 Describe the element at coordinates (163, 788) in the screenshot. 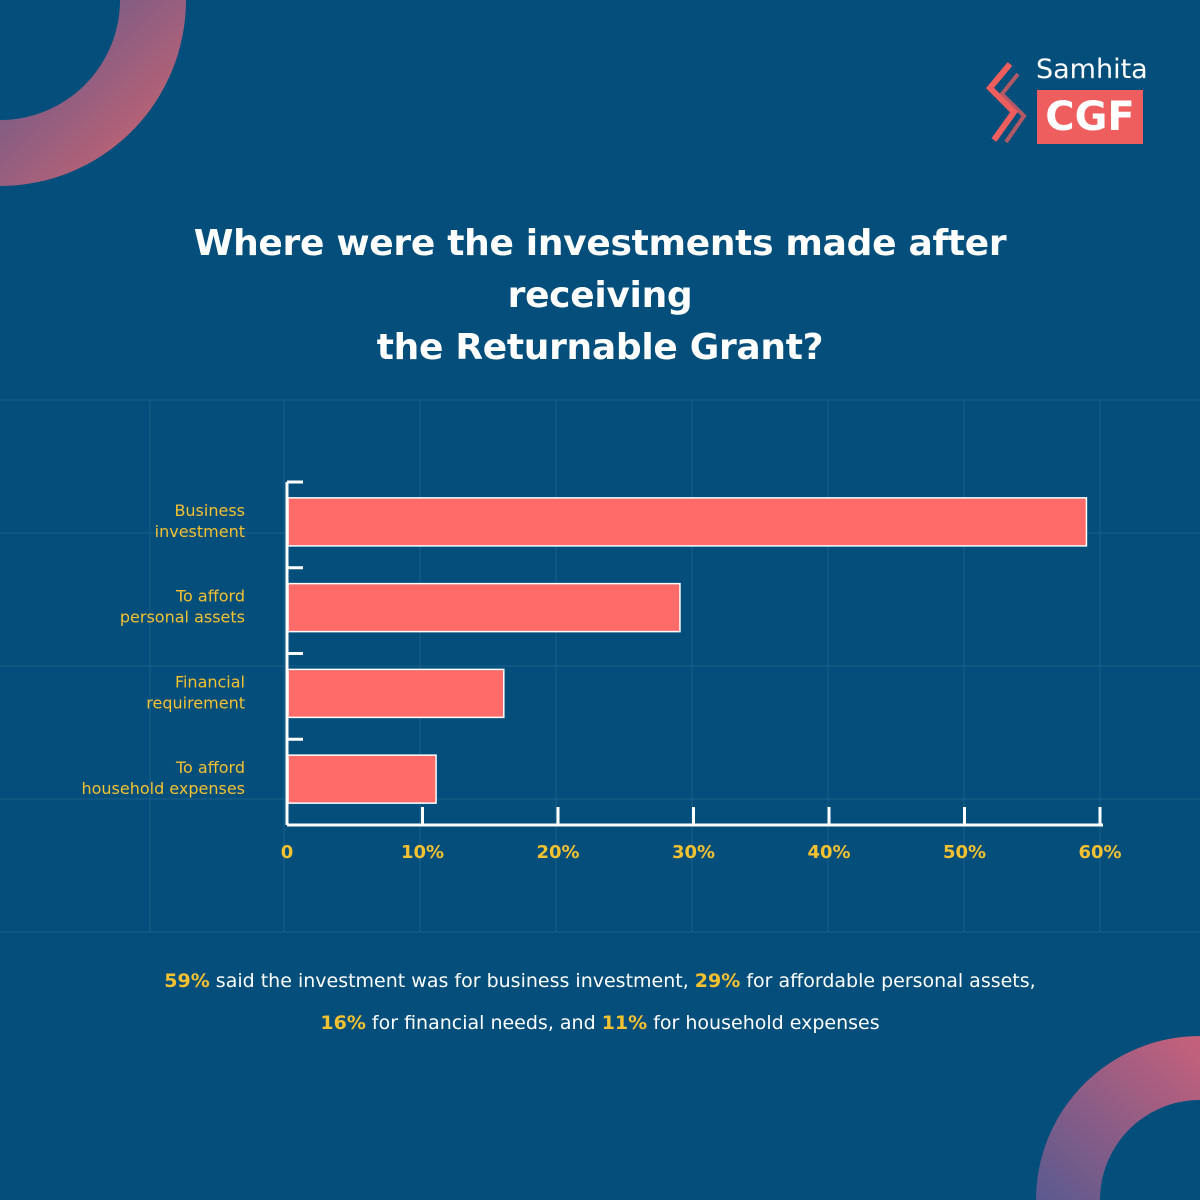

I see `category-label-line: household expenses` at that location.